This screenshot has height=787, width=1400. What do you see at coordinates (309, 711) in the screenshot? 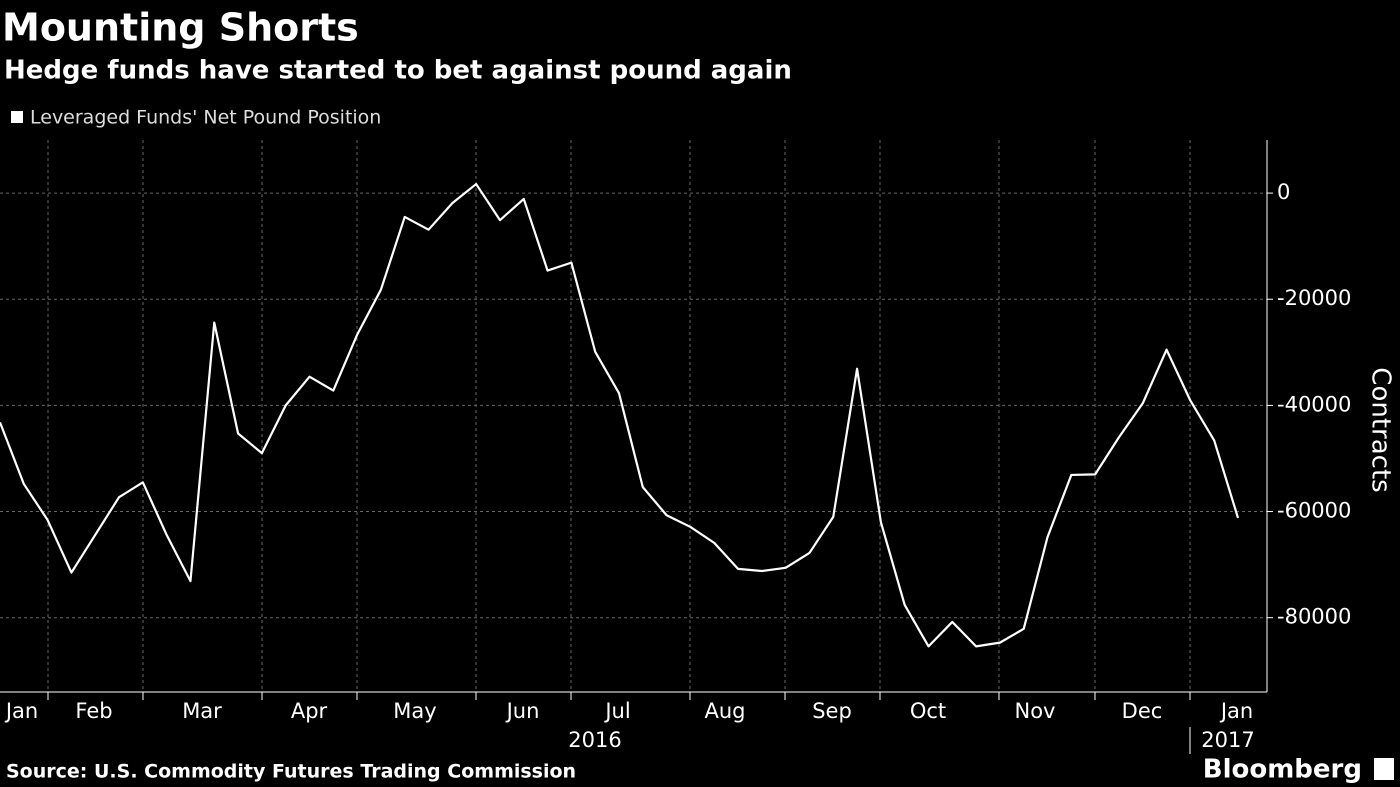
I see `x-tick-label: Apr` at bounding box center [309, 711].